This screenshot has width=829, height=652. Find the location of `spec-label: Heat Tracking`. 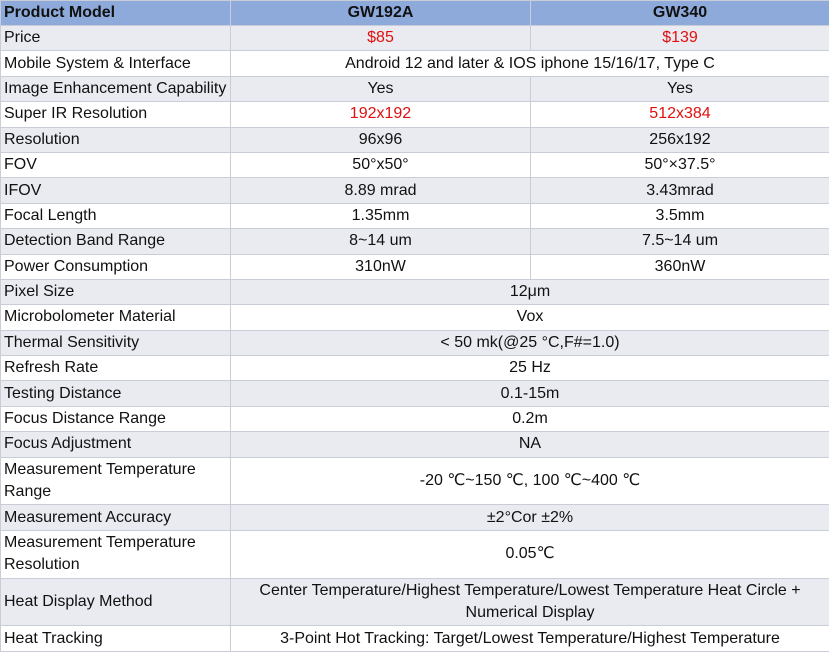

spec-label: Heat Tracking is located at coordinates (115, 638).